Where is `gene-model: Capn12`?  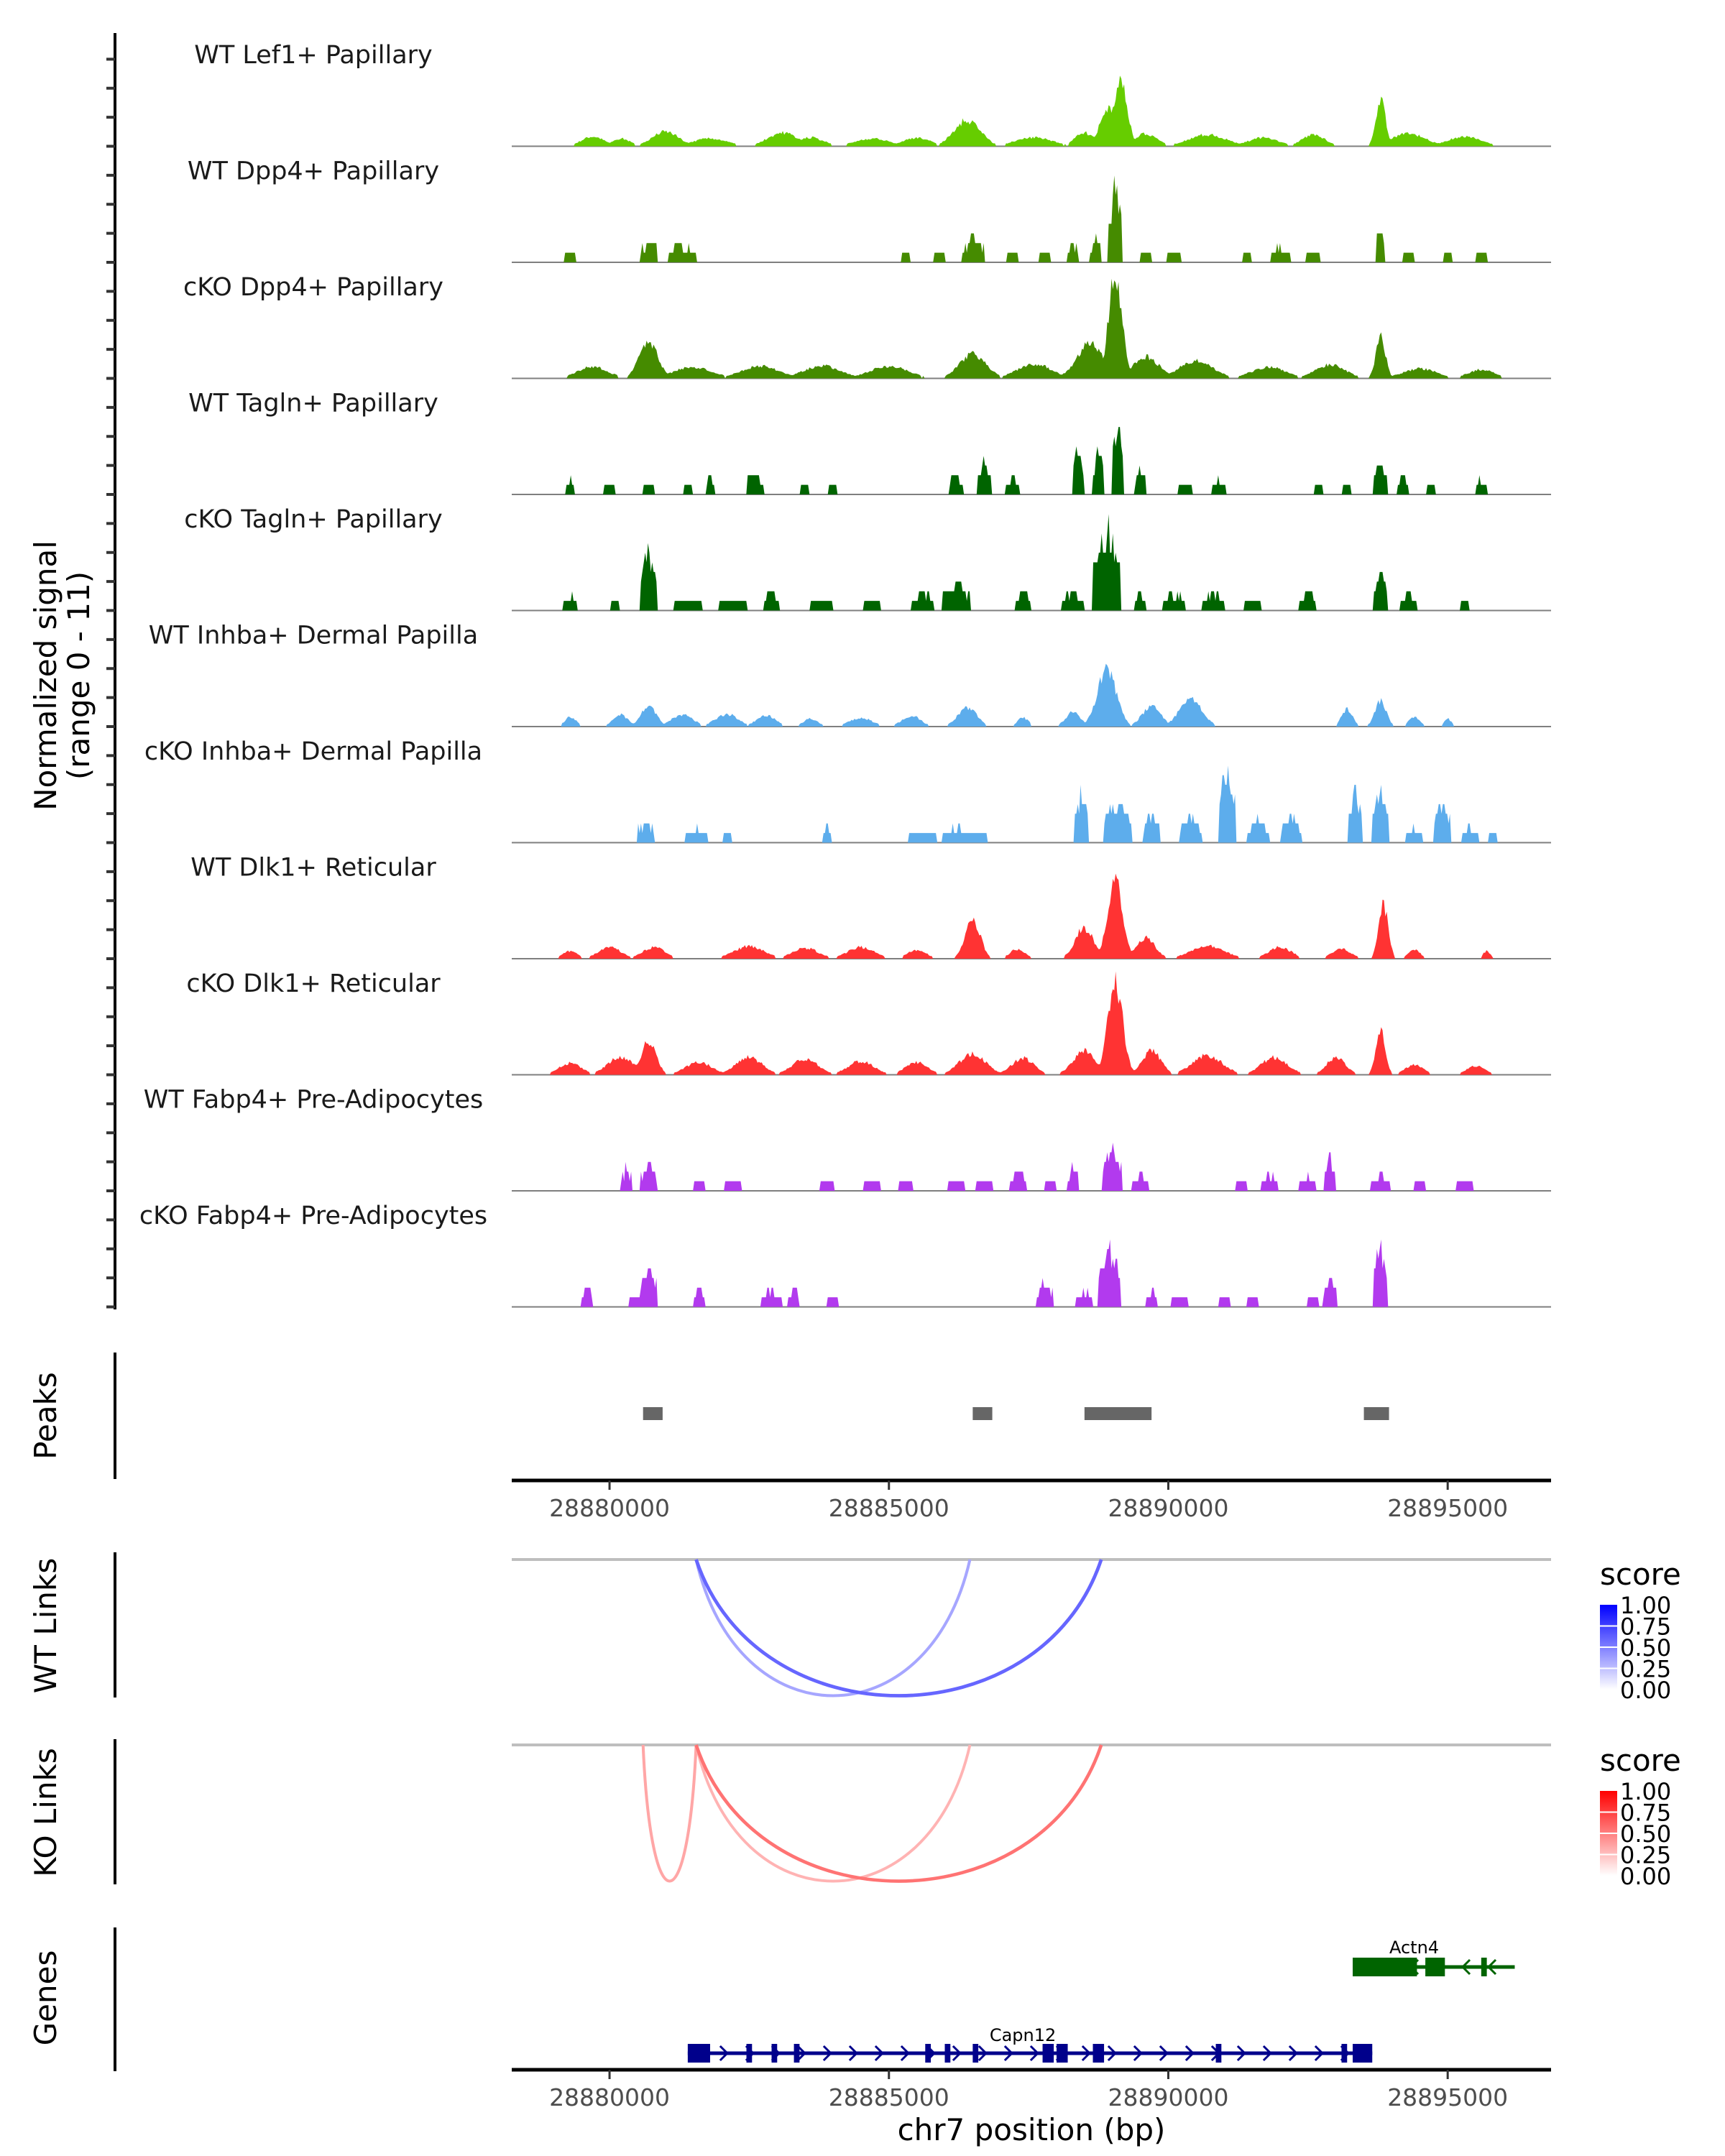
gene-model: Capn12 is located at coordinates (1030, 2044).